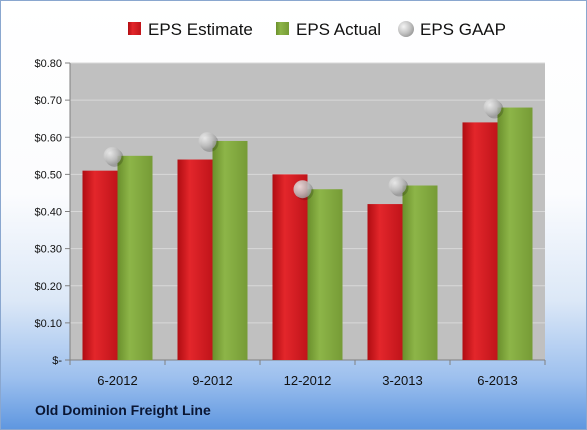  What do you see at coordinates (200, 29) in the screenshot?
I see `legend-label: EPS Estimate` at bounding box center [200, 29].